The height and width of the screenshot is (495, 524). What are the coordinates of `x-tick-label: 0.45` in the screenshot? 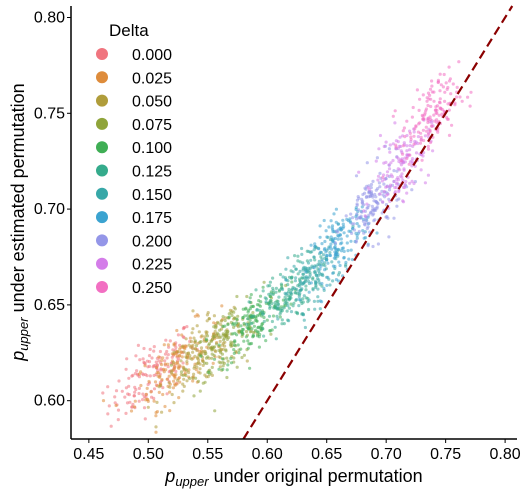 It's located at (88, 454).